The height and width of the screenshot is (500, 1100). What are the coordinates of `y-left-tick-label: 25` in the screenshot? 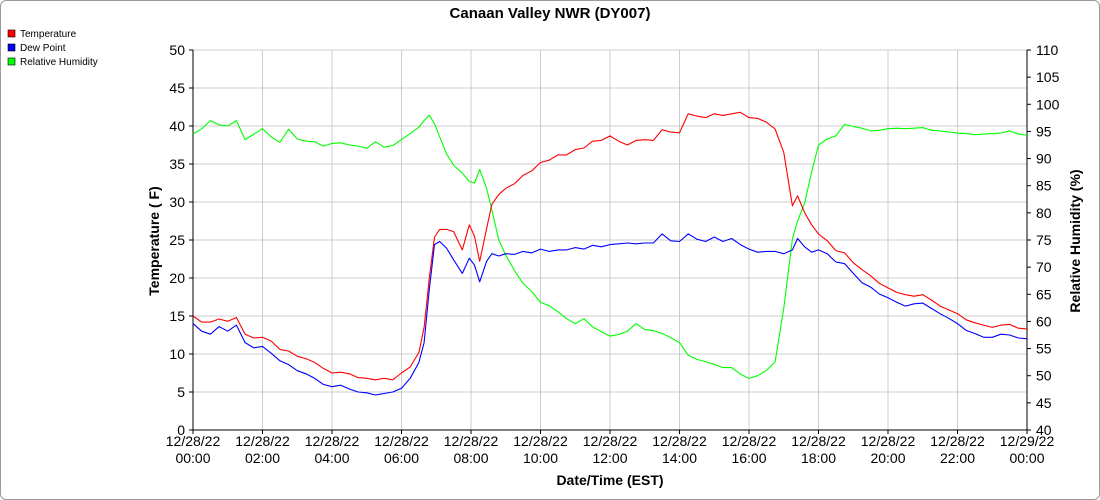 It's located at (177, 240).